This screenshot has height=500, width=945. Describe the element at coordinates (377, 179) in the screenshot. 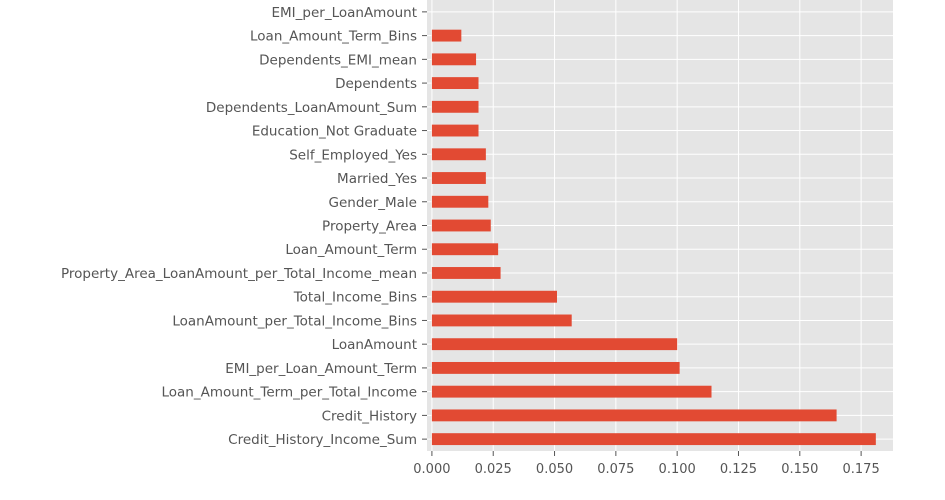

I see `y-tick-label: Married_Yes` at that location.